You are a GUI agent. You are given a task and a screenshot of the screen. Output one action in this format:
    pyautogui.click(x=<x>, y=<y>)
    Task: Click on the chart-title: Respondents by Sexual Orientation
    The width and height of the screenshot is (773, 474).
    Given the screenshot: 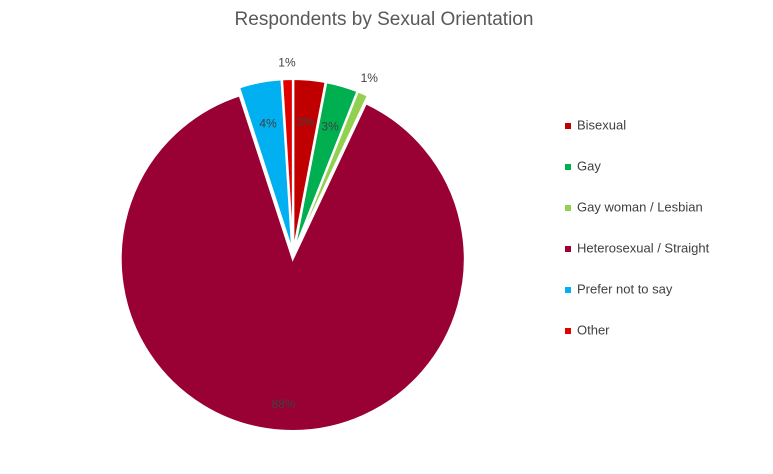 What is the action you would take?
    pyautogui.click(x=384, y=19)
    